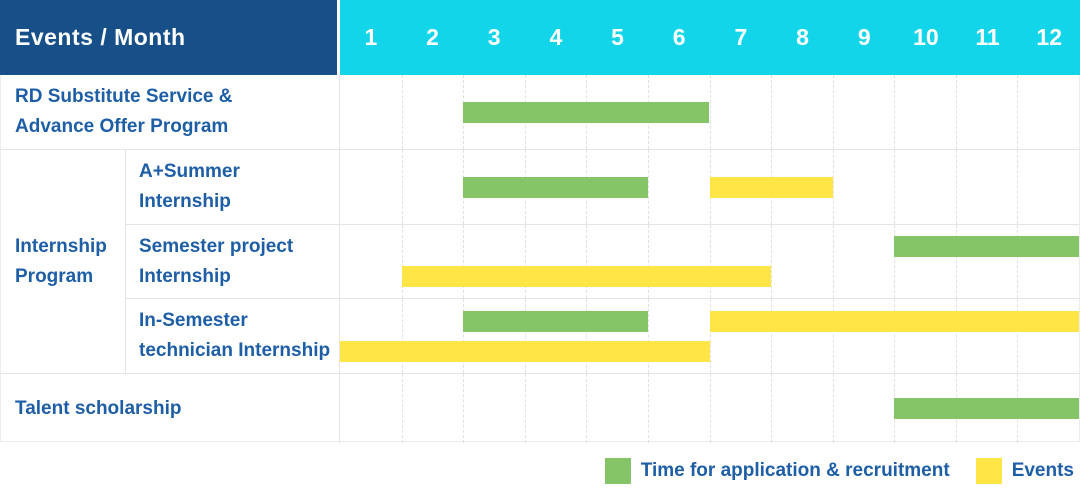 The height and width of the screenshot is (494, 1080). What do you see at coordinates (233, 261) in the screenshot?
I see `row-label: Semester project Internship` at bounding box center [233, 261].